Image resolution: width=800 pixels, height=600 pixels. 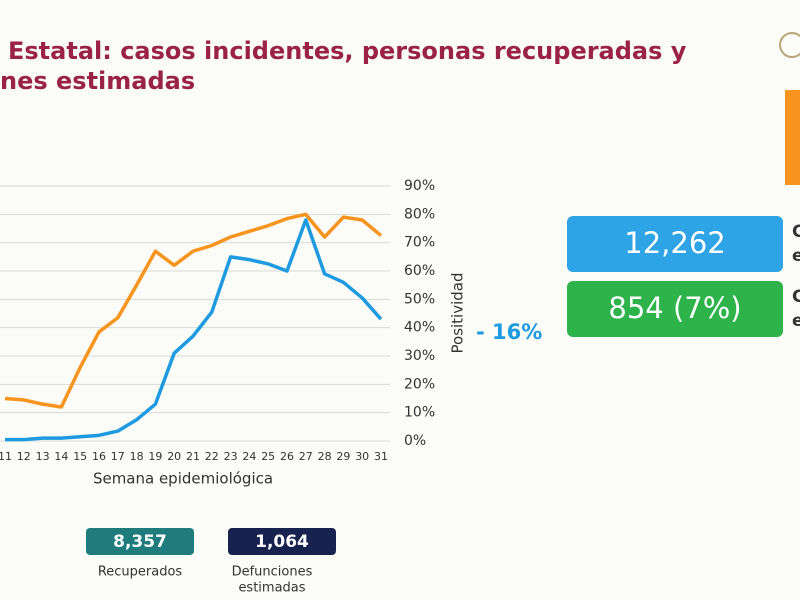 What do you see at coordinates (99, 456) in the screenshot?
I see `x-tick-label: 16` at bounding box center [99, 456].